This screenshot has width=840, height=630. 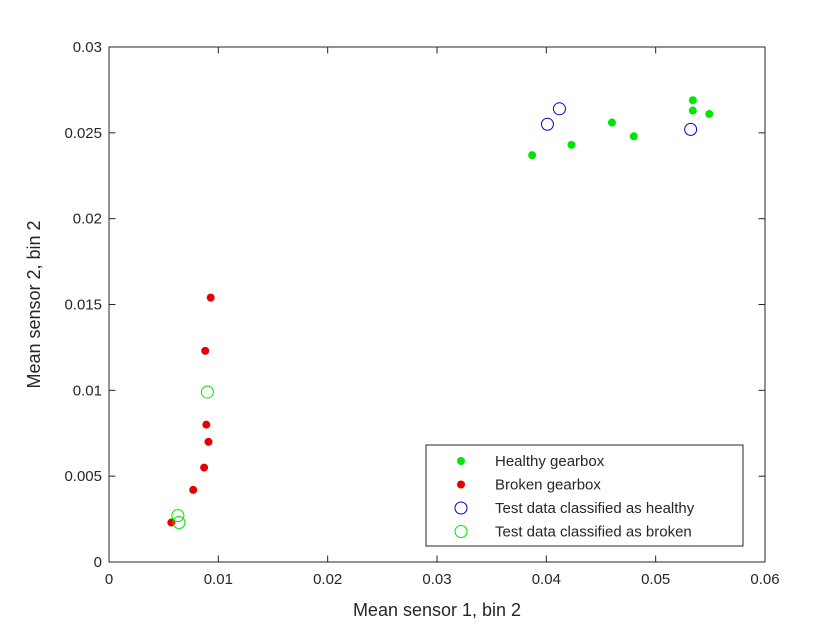 What do you see at coordinates (548, 485) in the screenshot?
I see `legend-entry: Broken gearbox` at bounding box center [548, 485].